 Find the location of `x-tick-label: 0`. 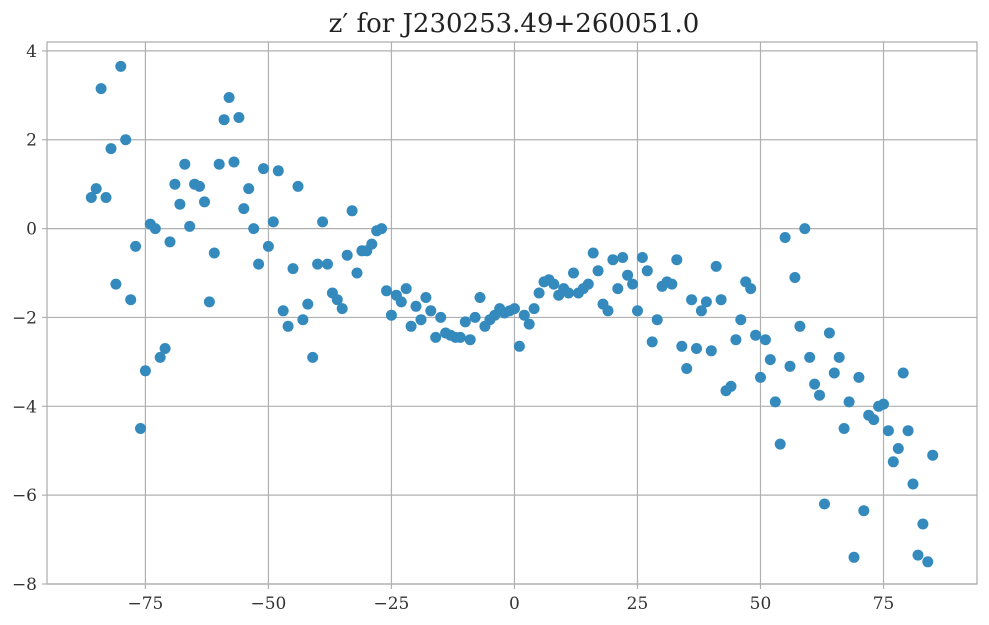

x-tick-label: 0 is located at coordinates (514, 604).